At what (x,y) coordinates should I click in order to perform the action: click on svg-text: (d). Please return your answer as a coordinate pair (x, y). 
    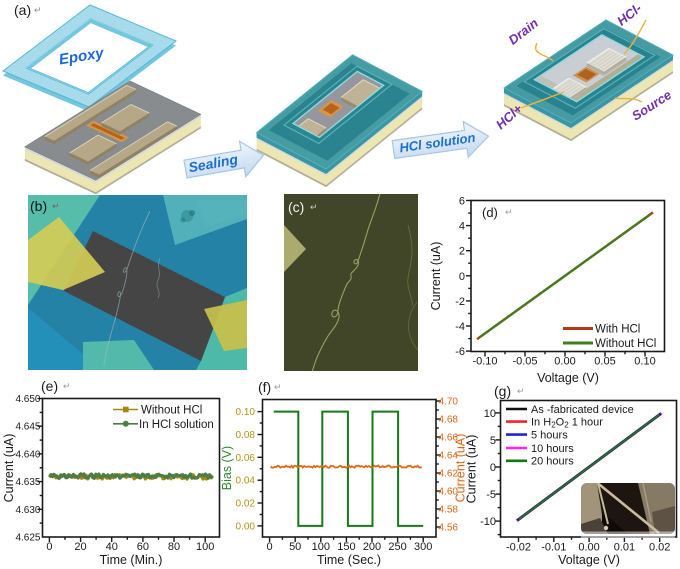
    Looking at the image, I should click on (490, 212).